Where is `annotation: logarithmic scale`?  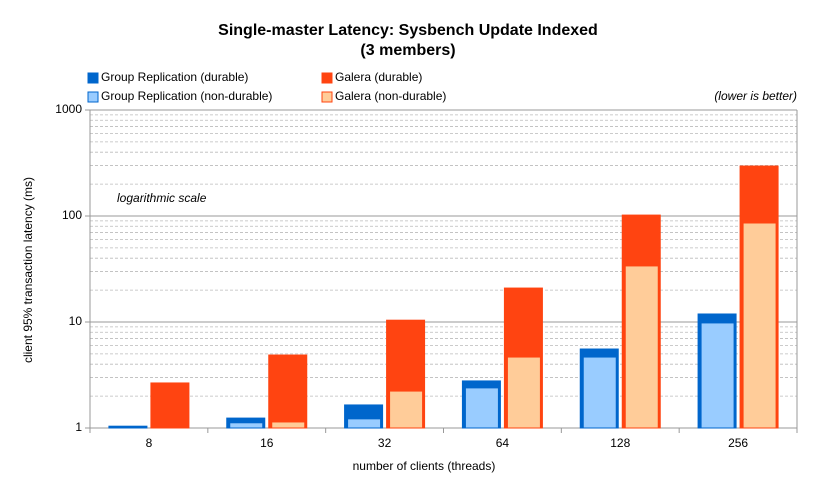
annotation: logarithmic scale is located at coordinates (162, 198).